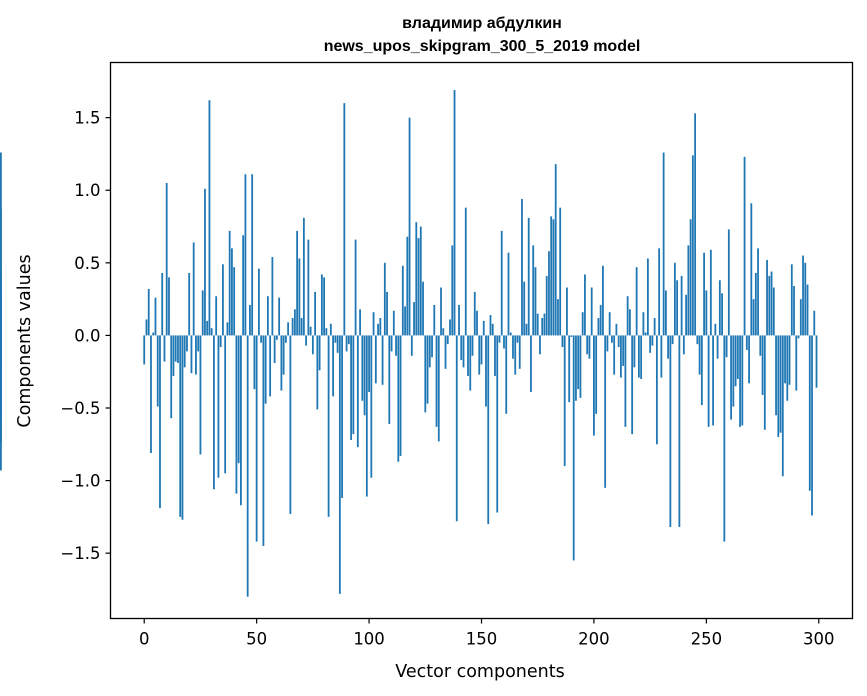  I want to click on y-tick-label: 0.5, so click(87, 263).